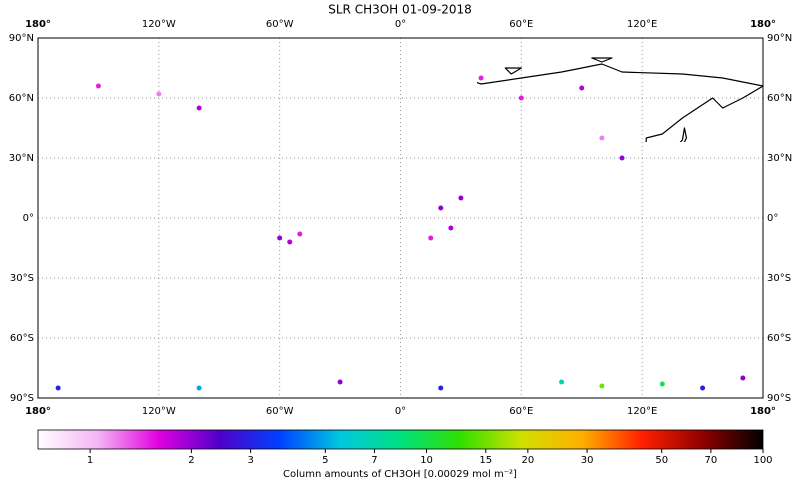 This screenshot has width=800, height=492. I want to click on colorbar-tick-label: 20, so click(527, 460).